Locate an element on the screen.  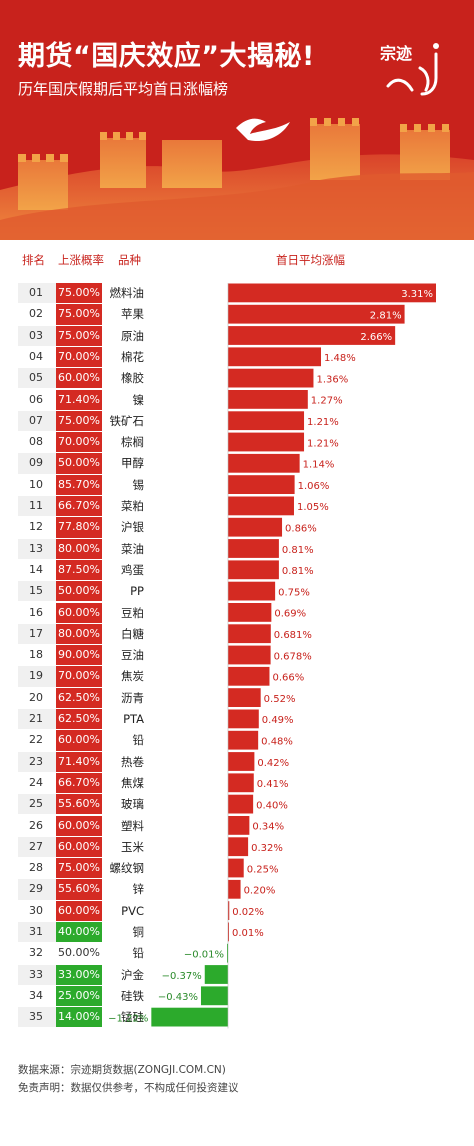
data-label: −0.37% is located at coordinates (182, 976).